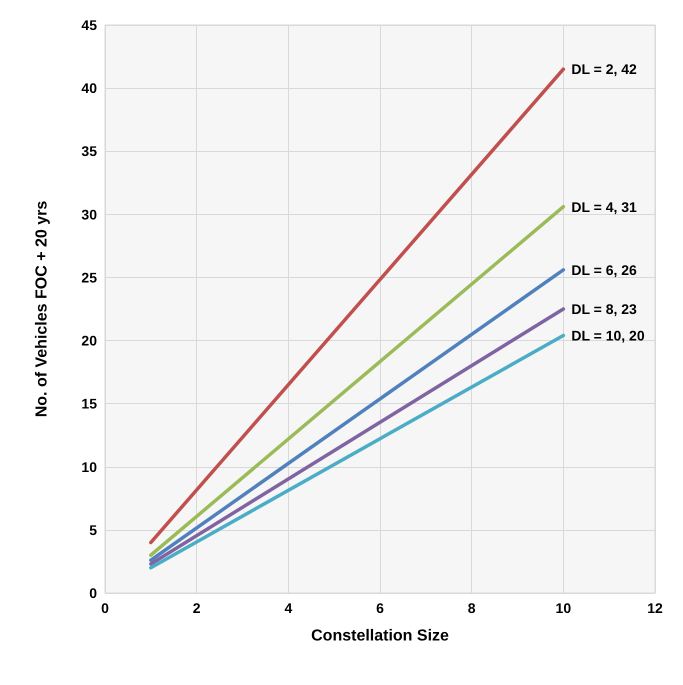  I want to click on series-label: DL = 10, 20, so click(608, 336).